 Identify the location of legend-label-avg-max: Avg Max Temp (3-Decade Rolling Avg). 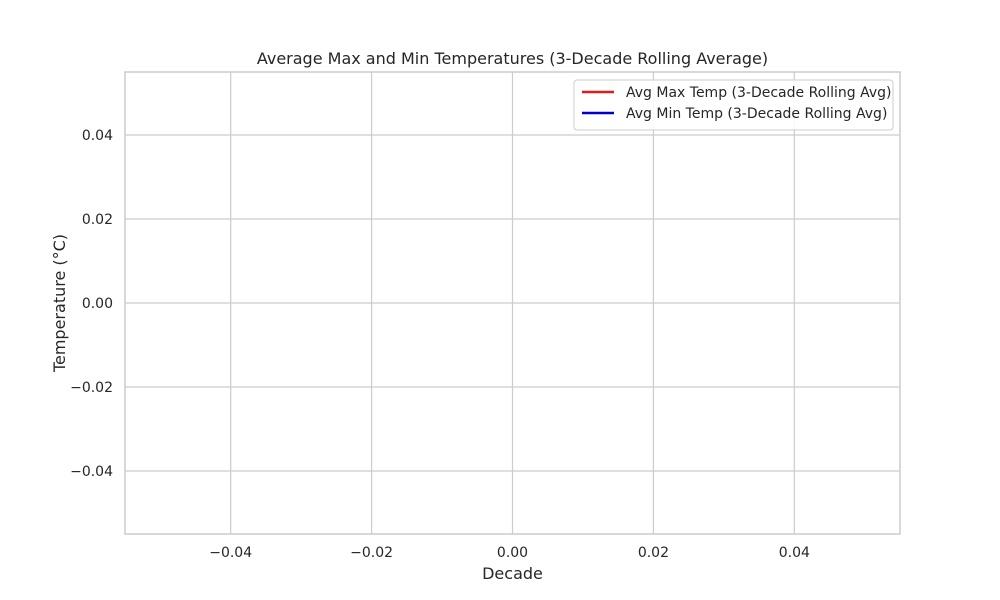
(759, 93).